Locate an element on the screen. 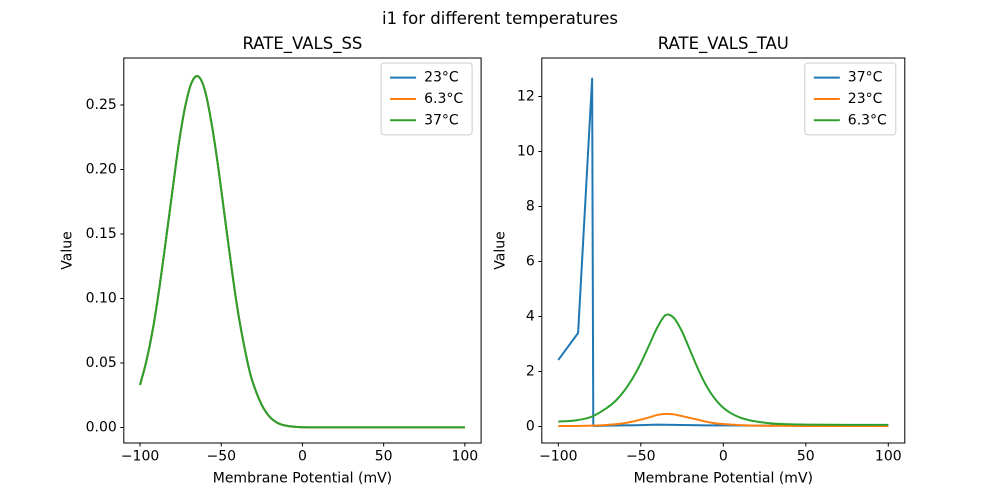 Image resolution: width=1000 pixels, height=500 pixels. legend: 37°C 23°C 6.3°C is located at coordinates (850, 99).